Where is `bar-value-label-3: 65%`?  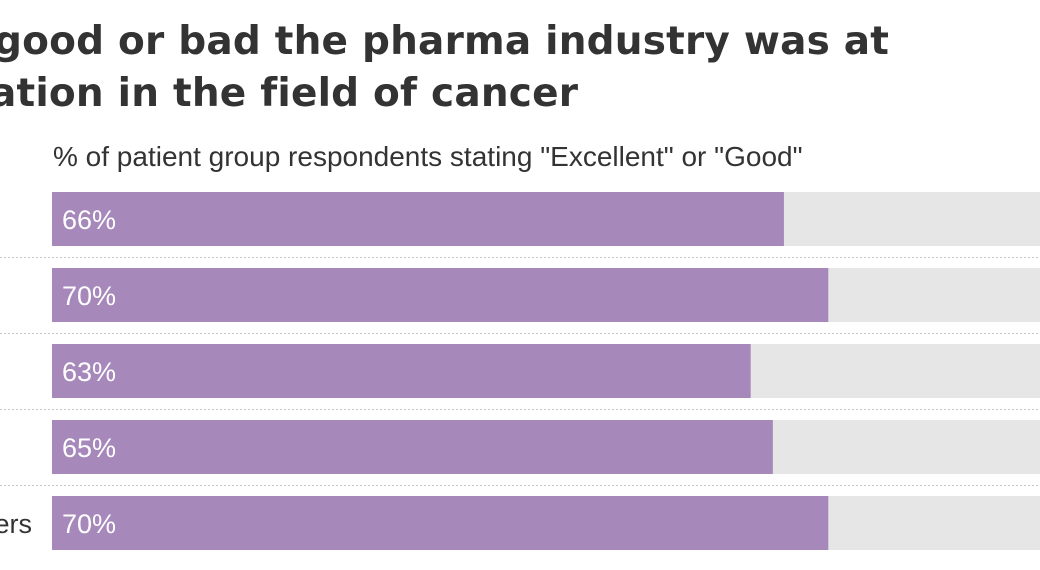
bar-value-label-3: 65% is located at coordinates (89, 448).